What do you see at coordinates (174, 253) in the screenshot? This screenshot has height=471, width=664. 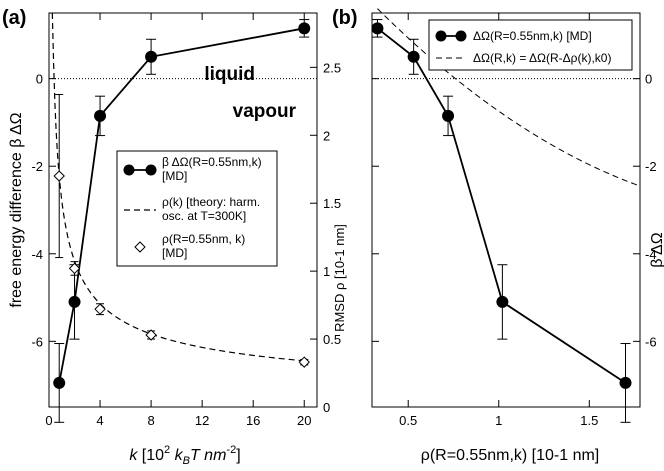 I see `legend-a-entry-3-line-2: [MD]` at bounding box center [174, 253].